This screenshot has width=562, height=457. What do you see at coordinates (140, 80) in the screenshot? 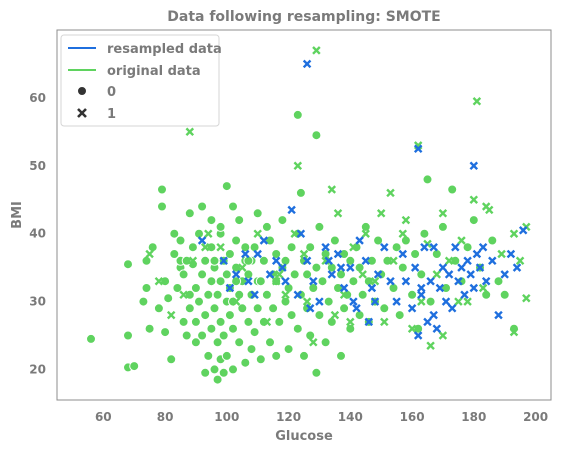
I see `legend-box` at bounding box center [140, 80].